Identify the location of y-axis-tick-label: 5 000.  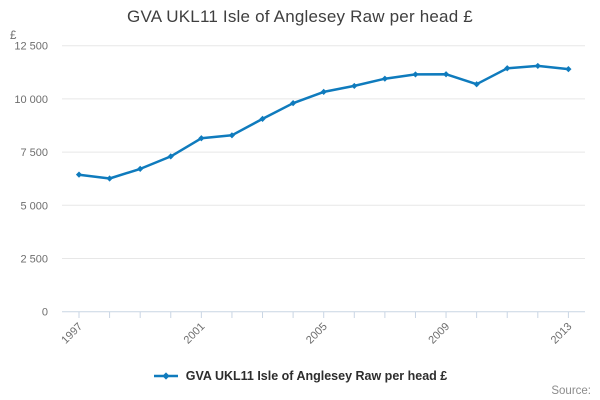
(34, 206).